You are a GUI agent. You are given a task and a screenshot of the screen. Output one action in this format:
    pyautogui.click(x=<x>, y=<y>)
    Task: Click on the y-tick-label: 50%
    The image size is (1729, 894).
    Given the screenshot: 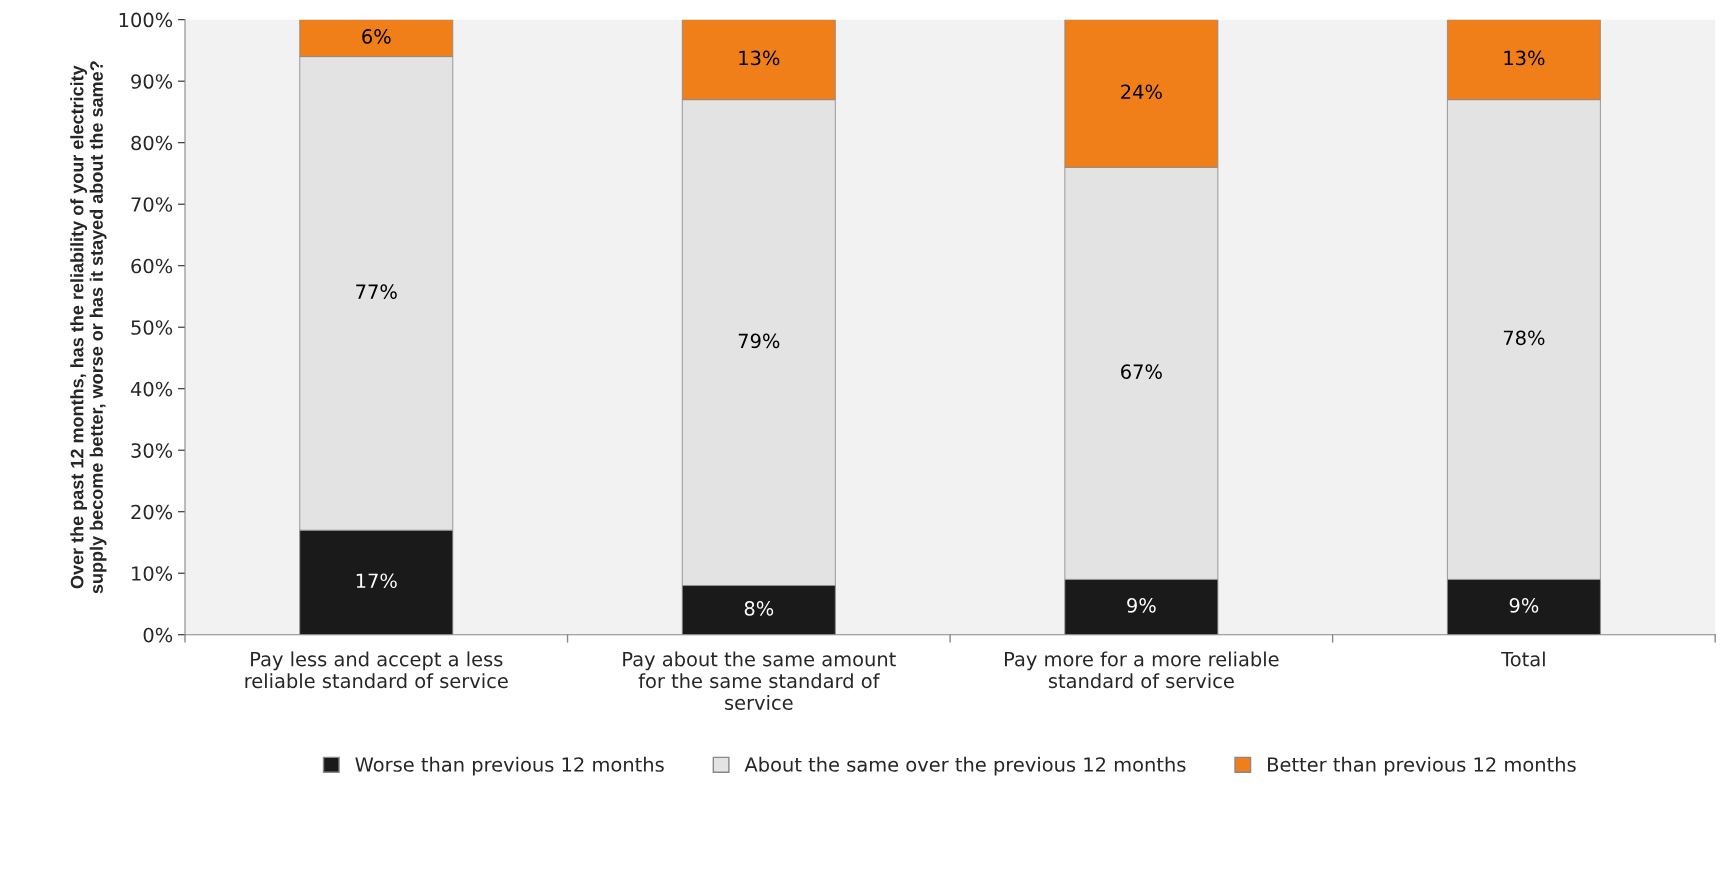 What is the action you would take?
    pyautogui.click(x=152, y=327)
    